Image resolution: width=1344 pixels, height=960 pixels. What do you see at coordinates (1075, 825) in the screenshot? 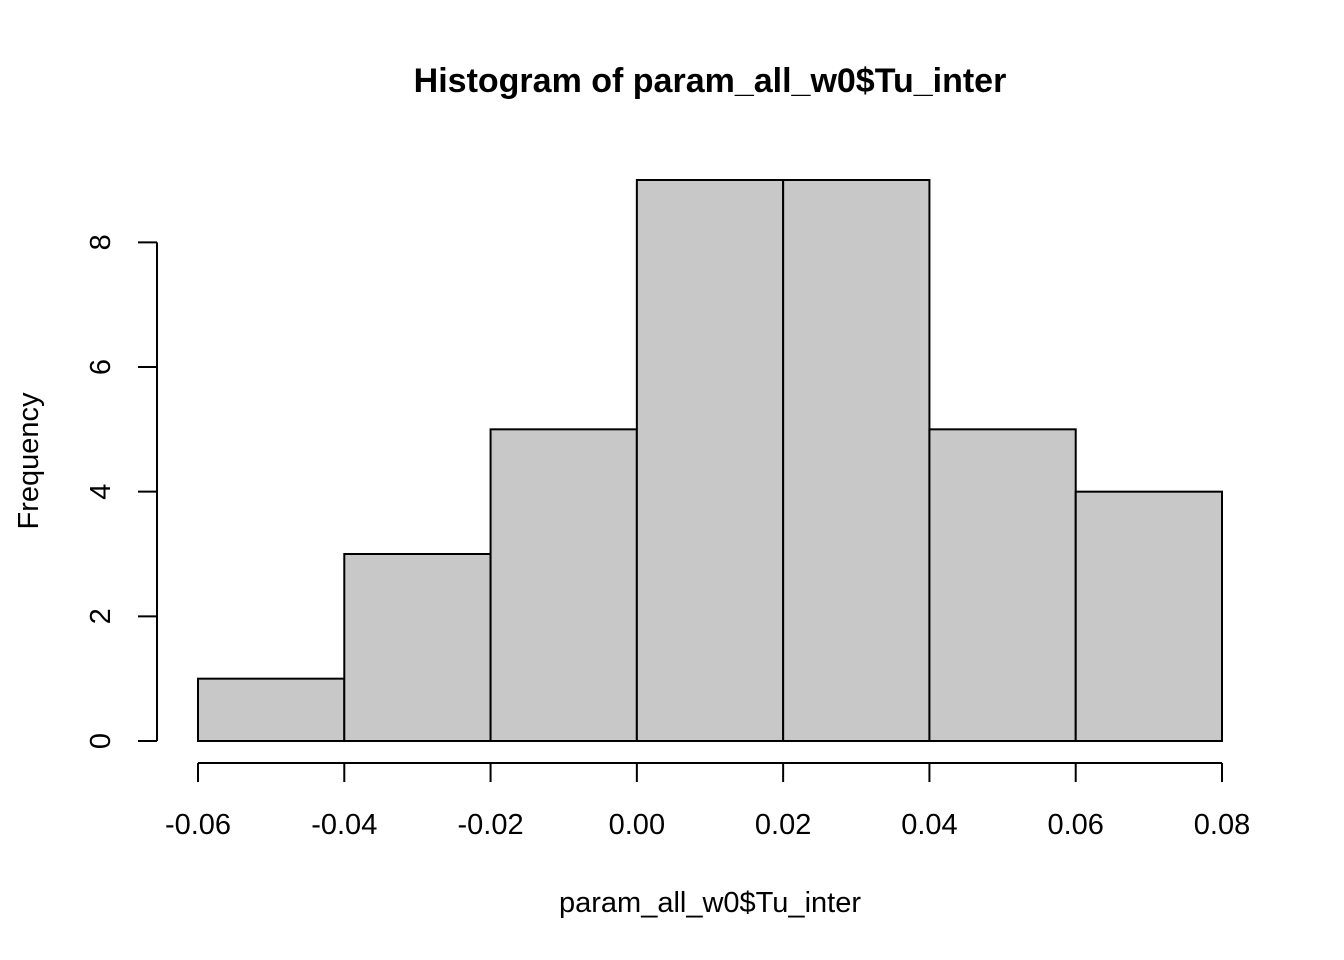
I see `x-tick-label-6: 0.06` at bounding box center [1075, 825].